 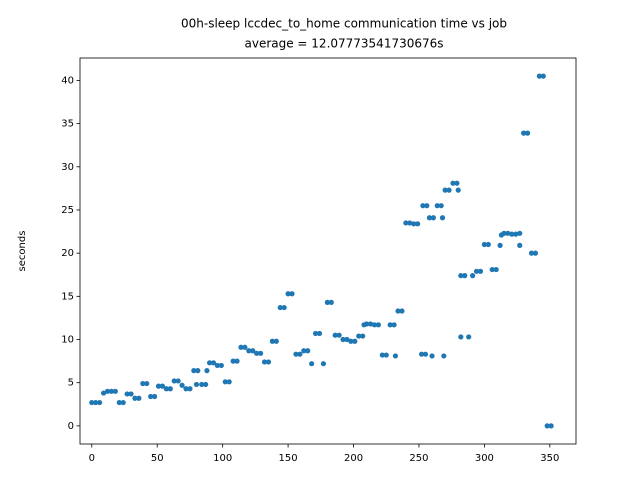 What do you see at coordinates (222, 458) in the screenshot?
I see `x-tick-label: 100` at bounding box center [222, 458].